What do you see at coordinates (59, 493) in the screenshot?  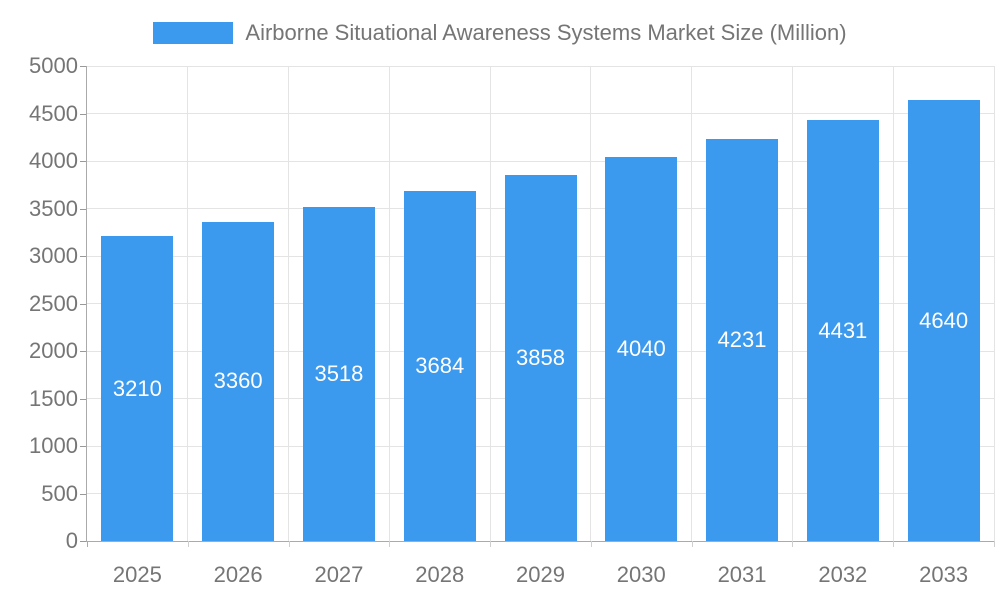 I see `y-axis-tick-label: 500` at bounding box center [59, 493].